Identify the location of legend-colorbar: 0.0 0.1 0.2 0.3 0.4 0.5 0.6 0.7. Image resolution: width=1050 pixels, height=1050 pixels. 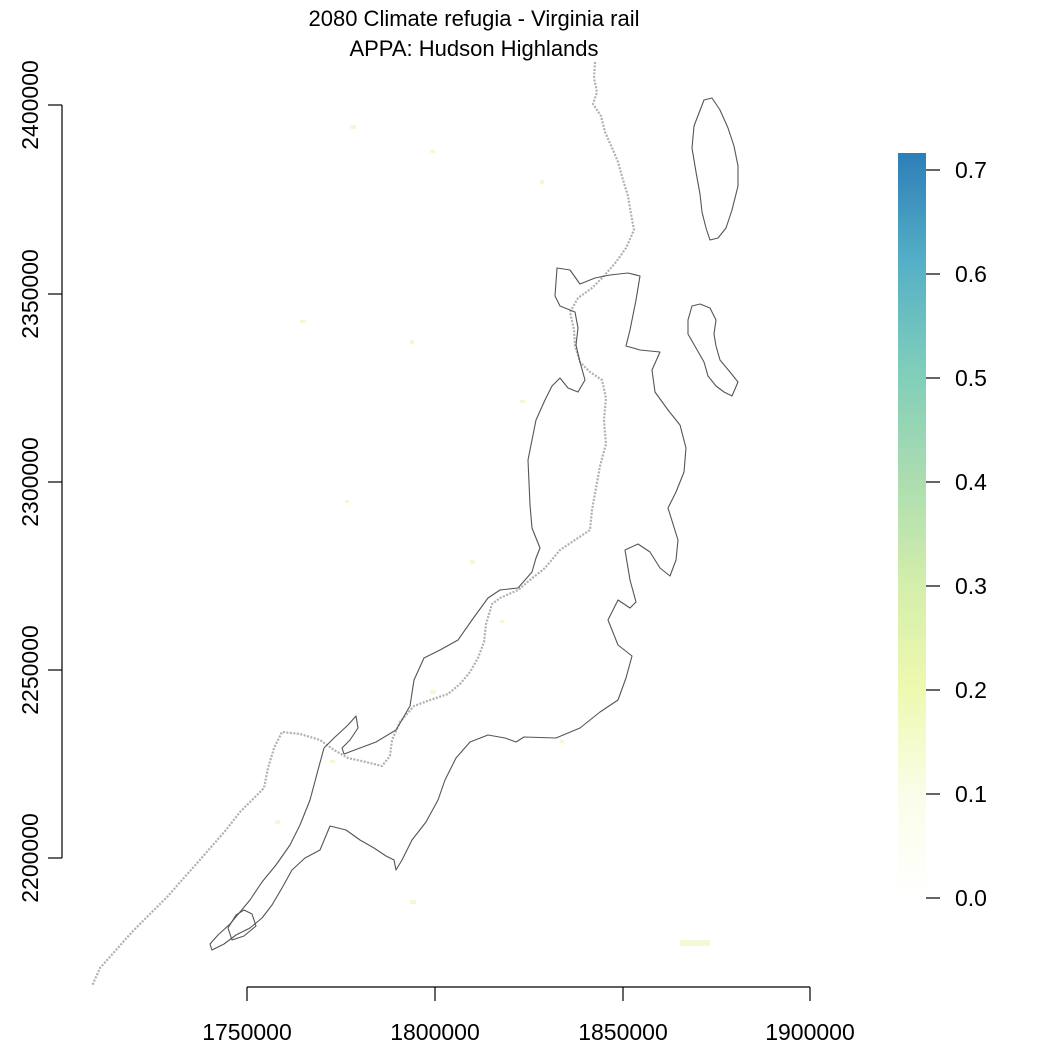
(942, 532).